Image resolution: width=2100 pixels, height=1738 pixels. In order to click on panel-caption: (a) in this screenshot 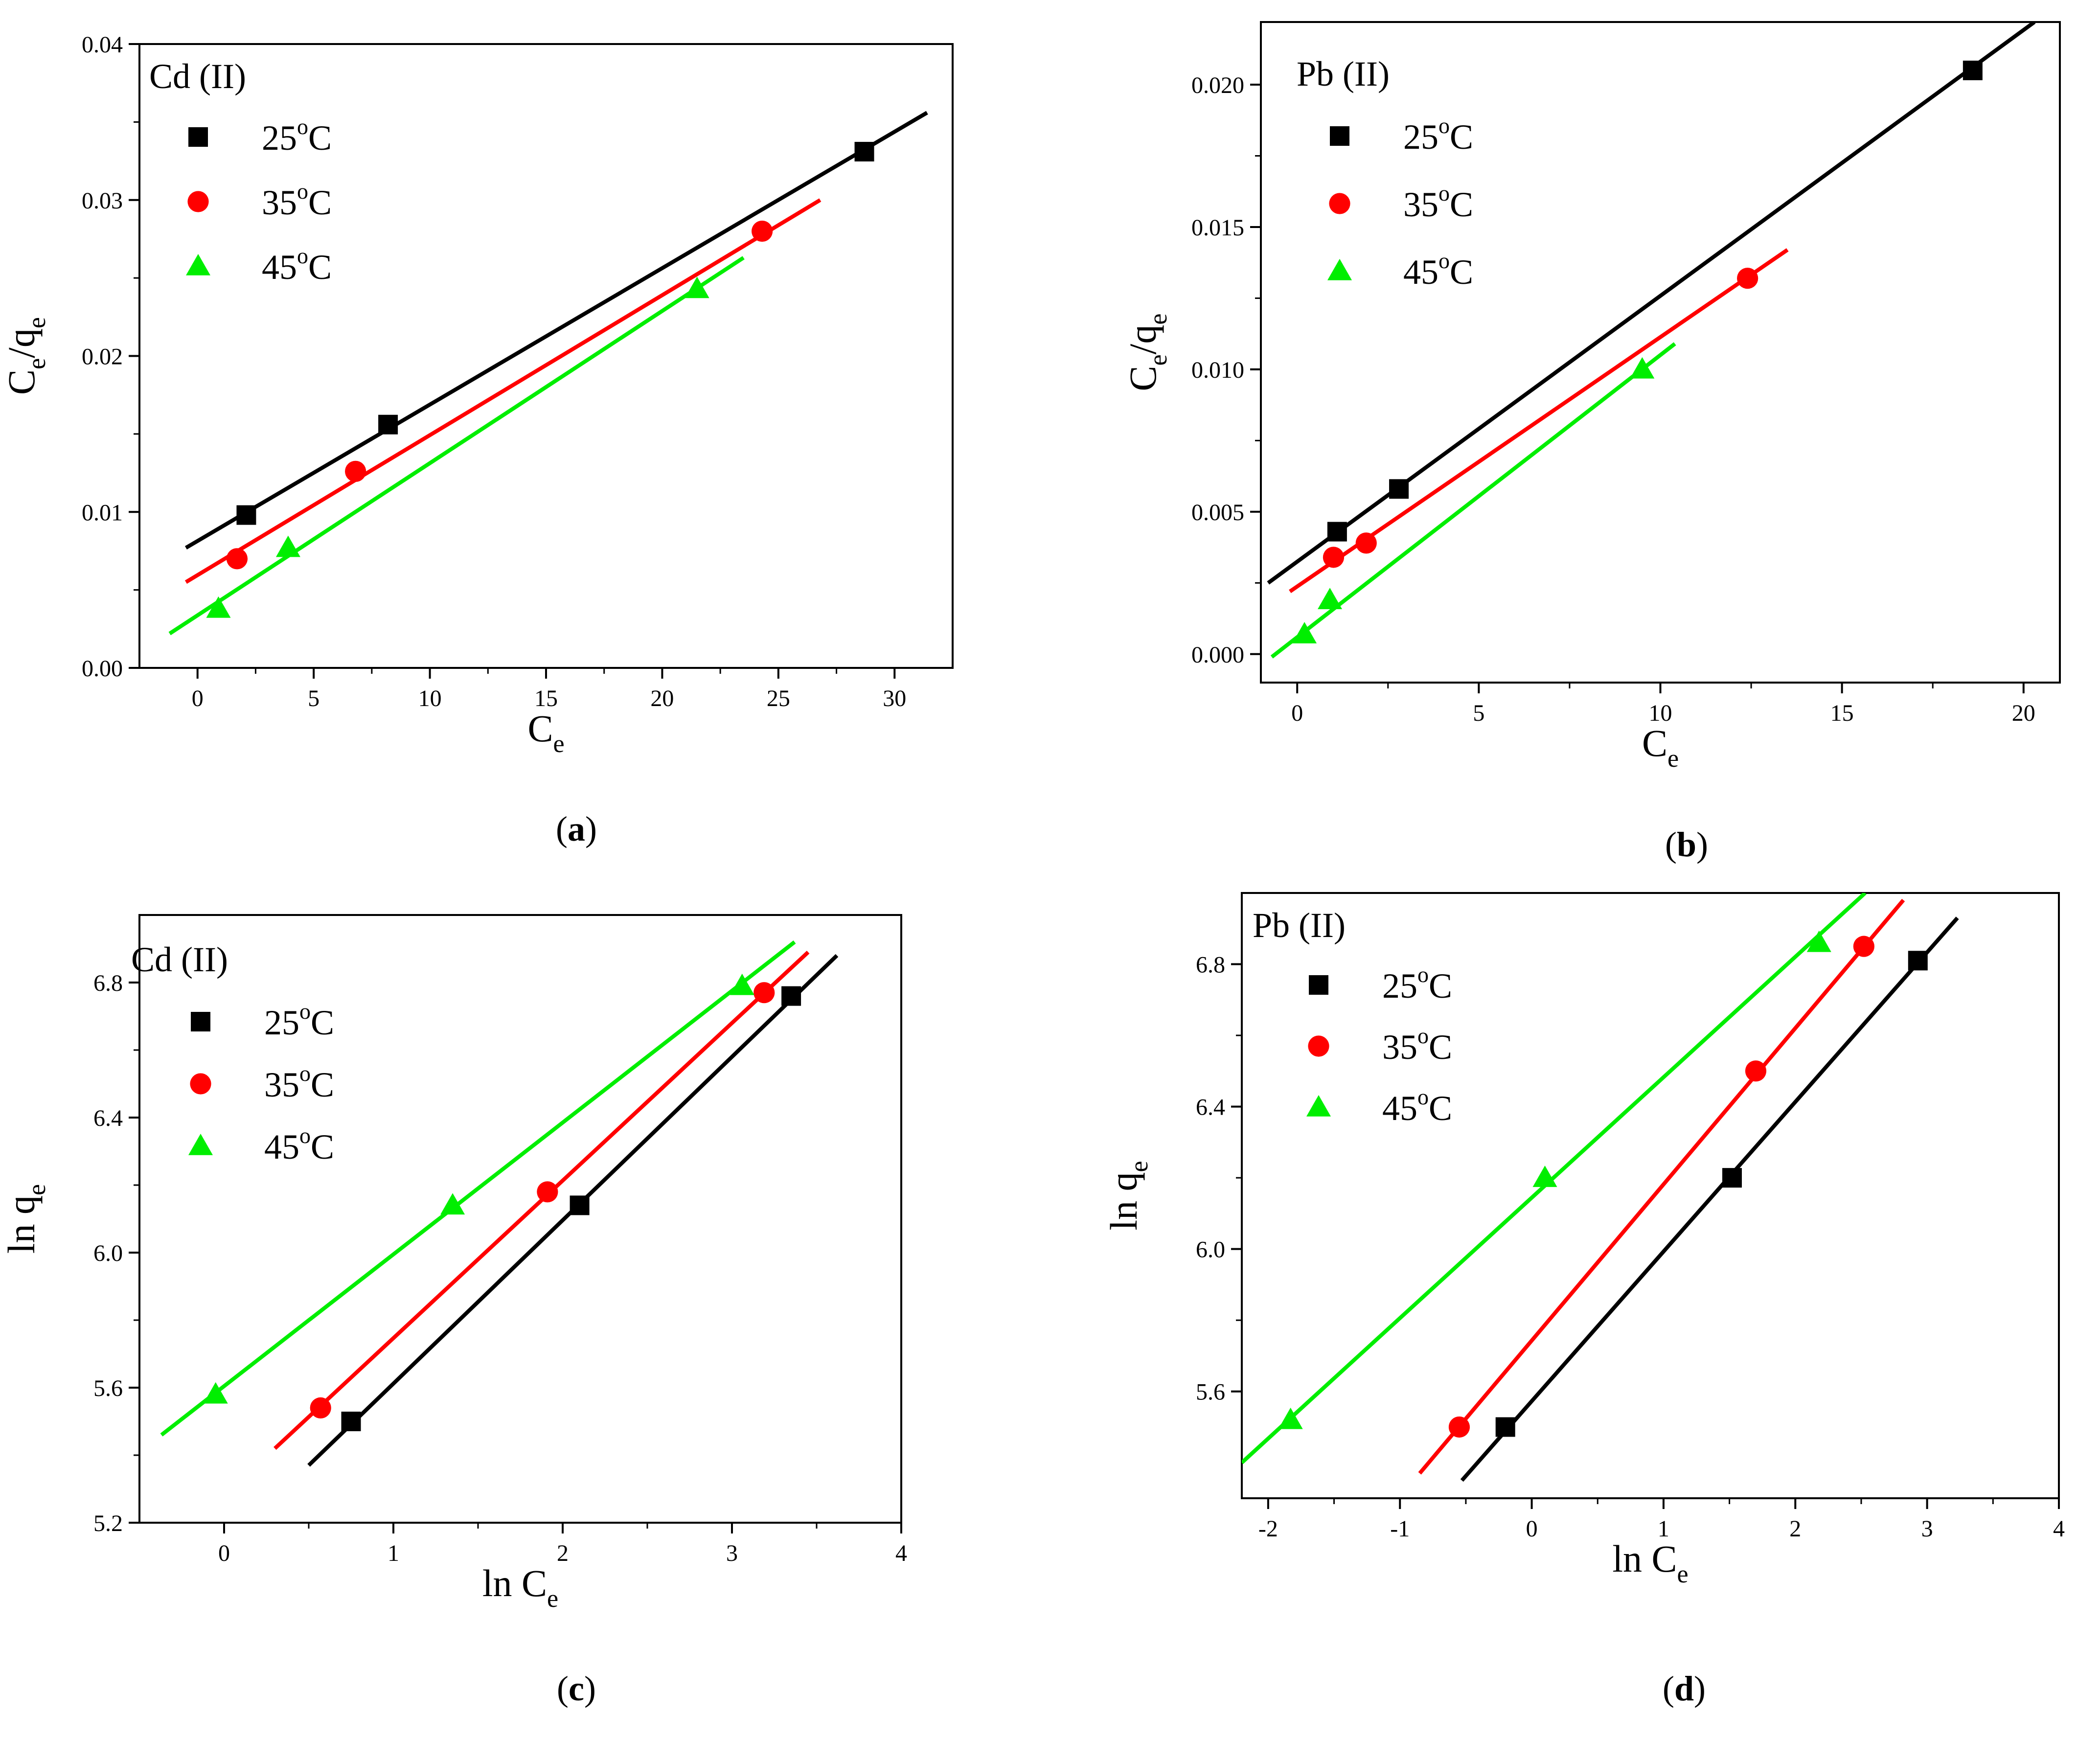, I will do `click(576, 829)`.